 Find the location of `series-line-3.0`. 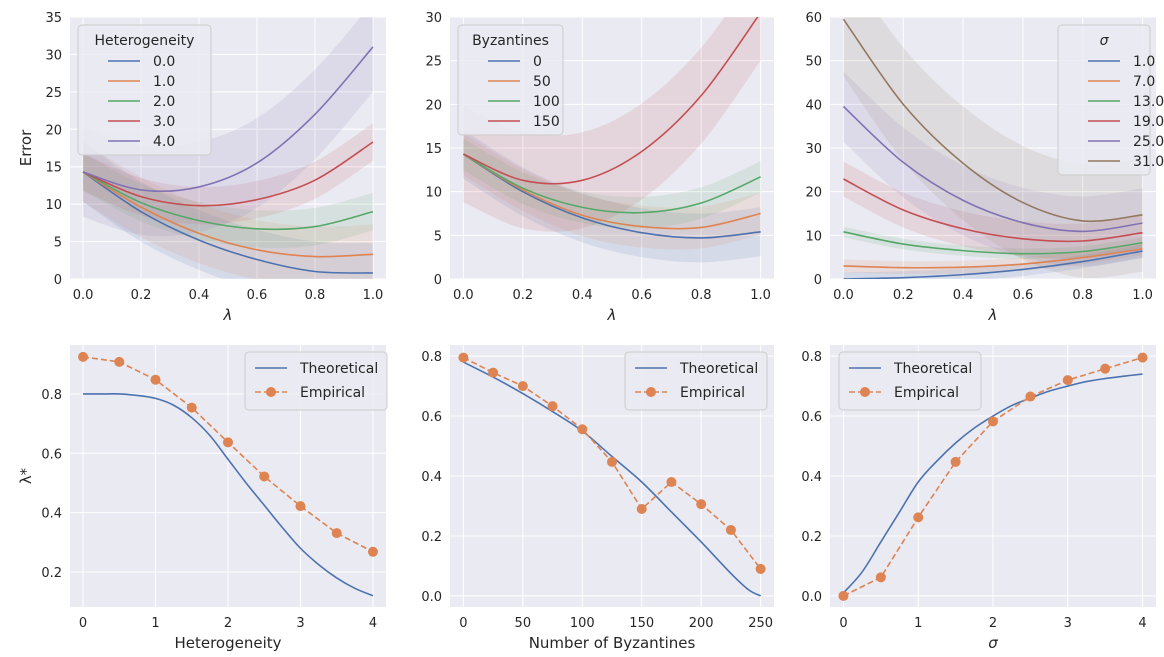

series-line-3.0 is located at coordinates (228, 174).